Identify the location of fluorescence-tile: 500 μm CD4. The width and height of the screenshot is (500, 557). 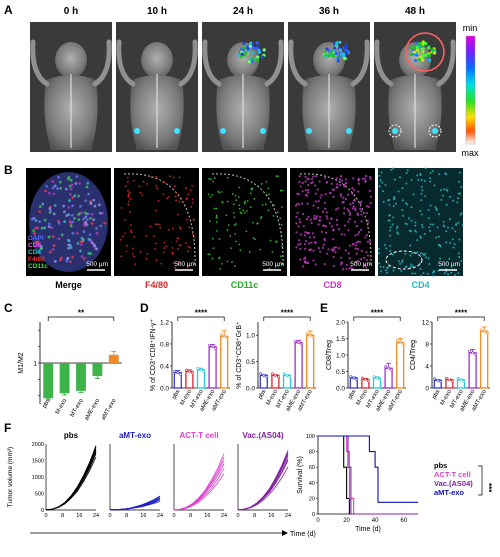
(420, 228).